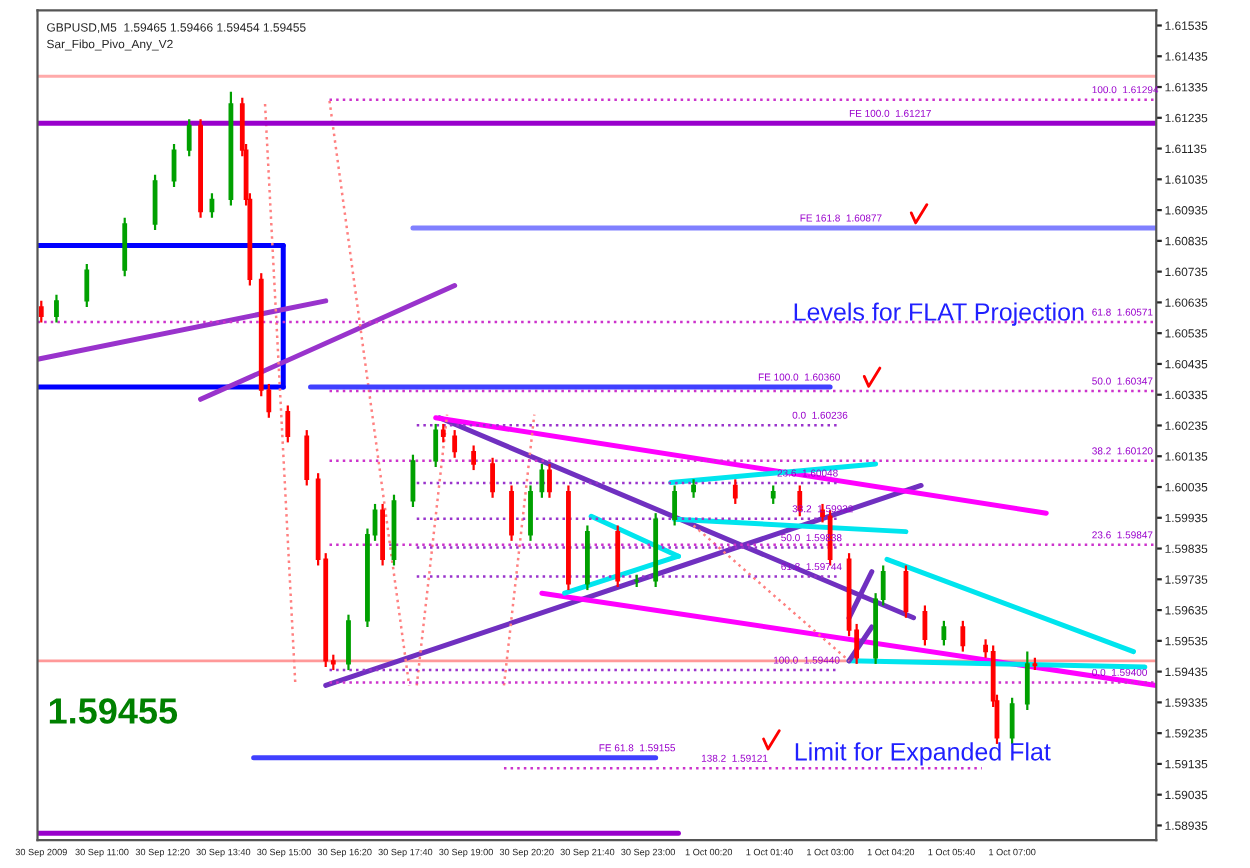 The image size is (1250, 868). What do you see at coordinates (939, 314) in the screenshot?
I see `annotation: Levels for FLAT Projection` at bounding box center [939, 314].